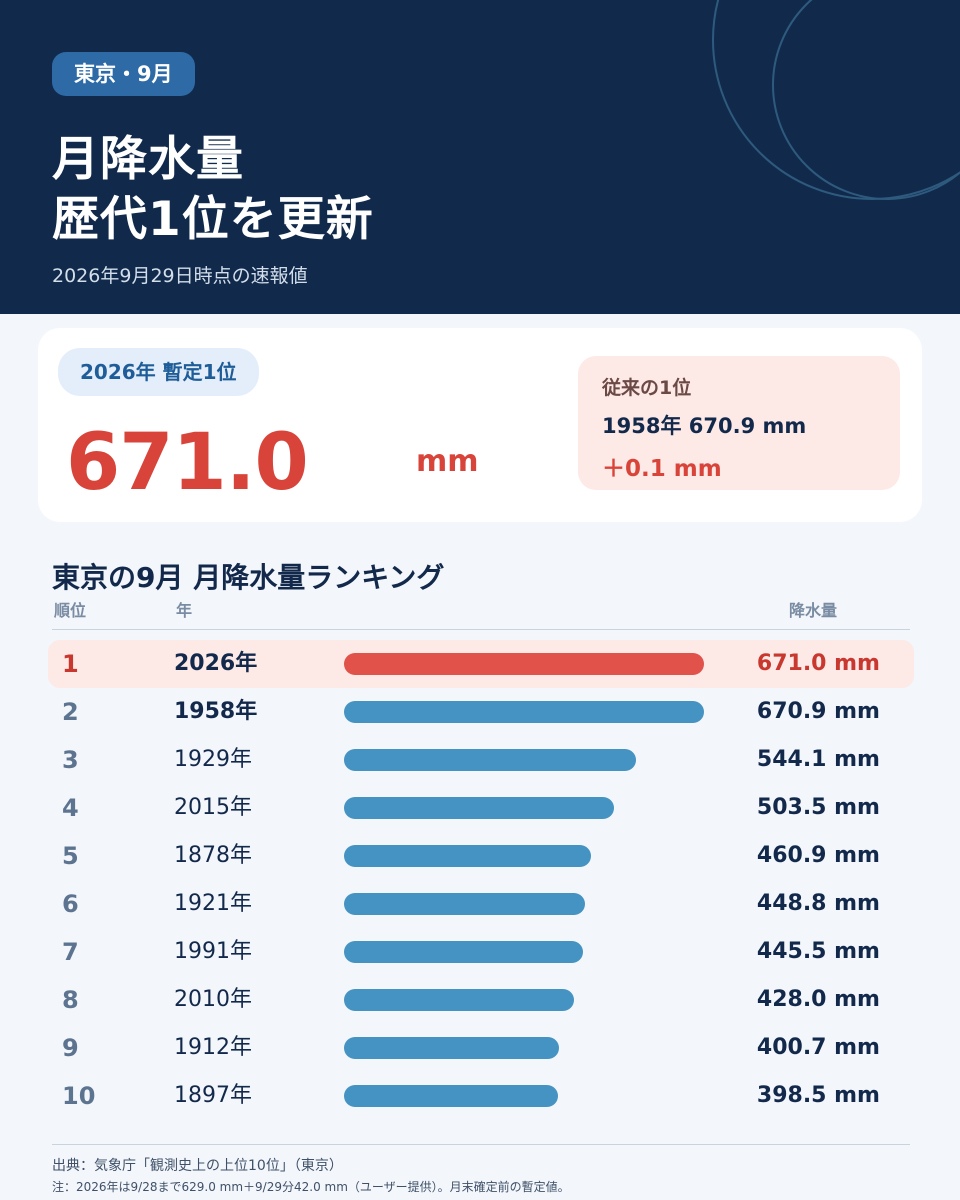 This screenshot has height=1200, width=960. What do you see at coordinates (662, 469) in the screenshot?
I see `record-difference: ＋0.1 mm` at bounding box center [662, 469].